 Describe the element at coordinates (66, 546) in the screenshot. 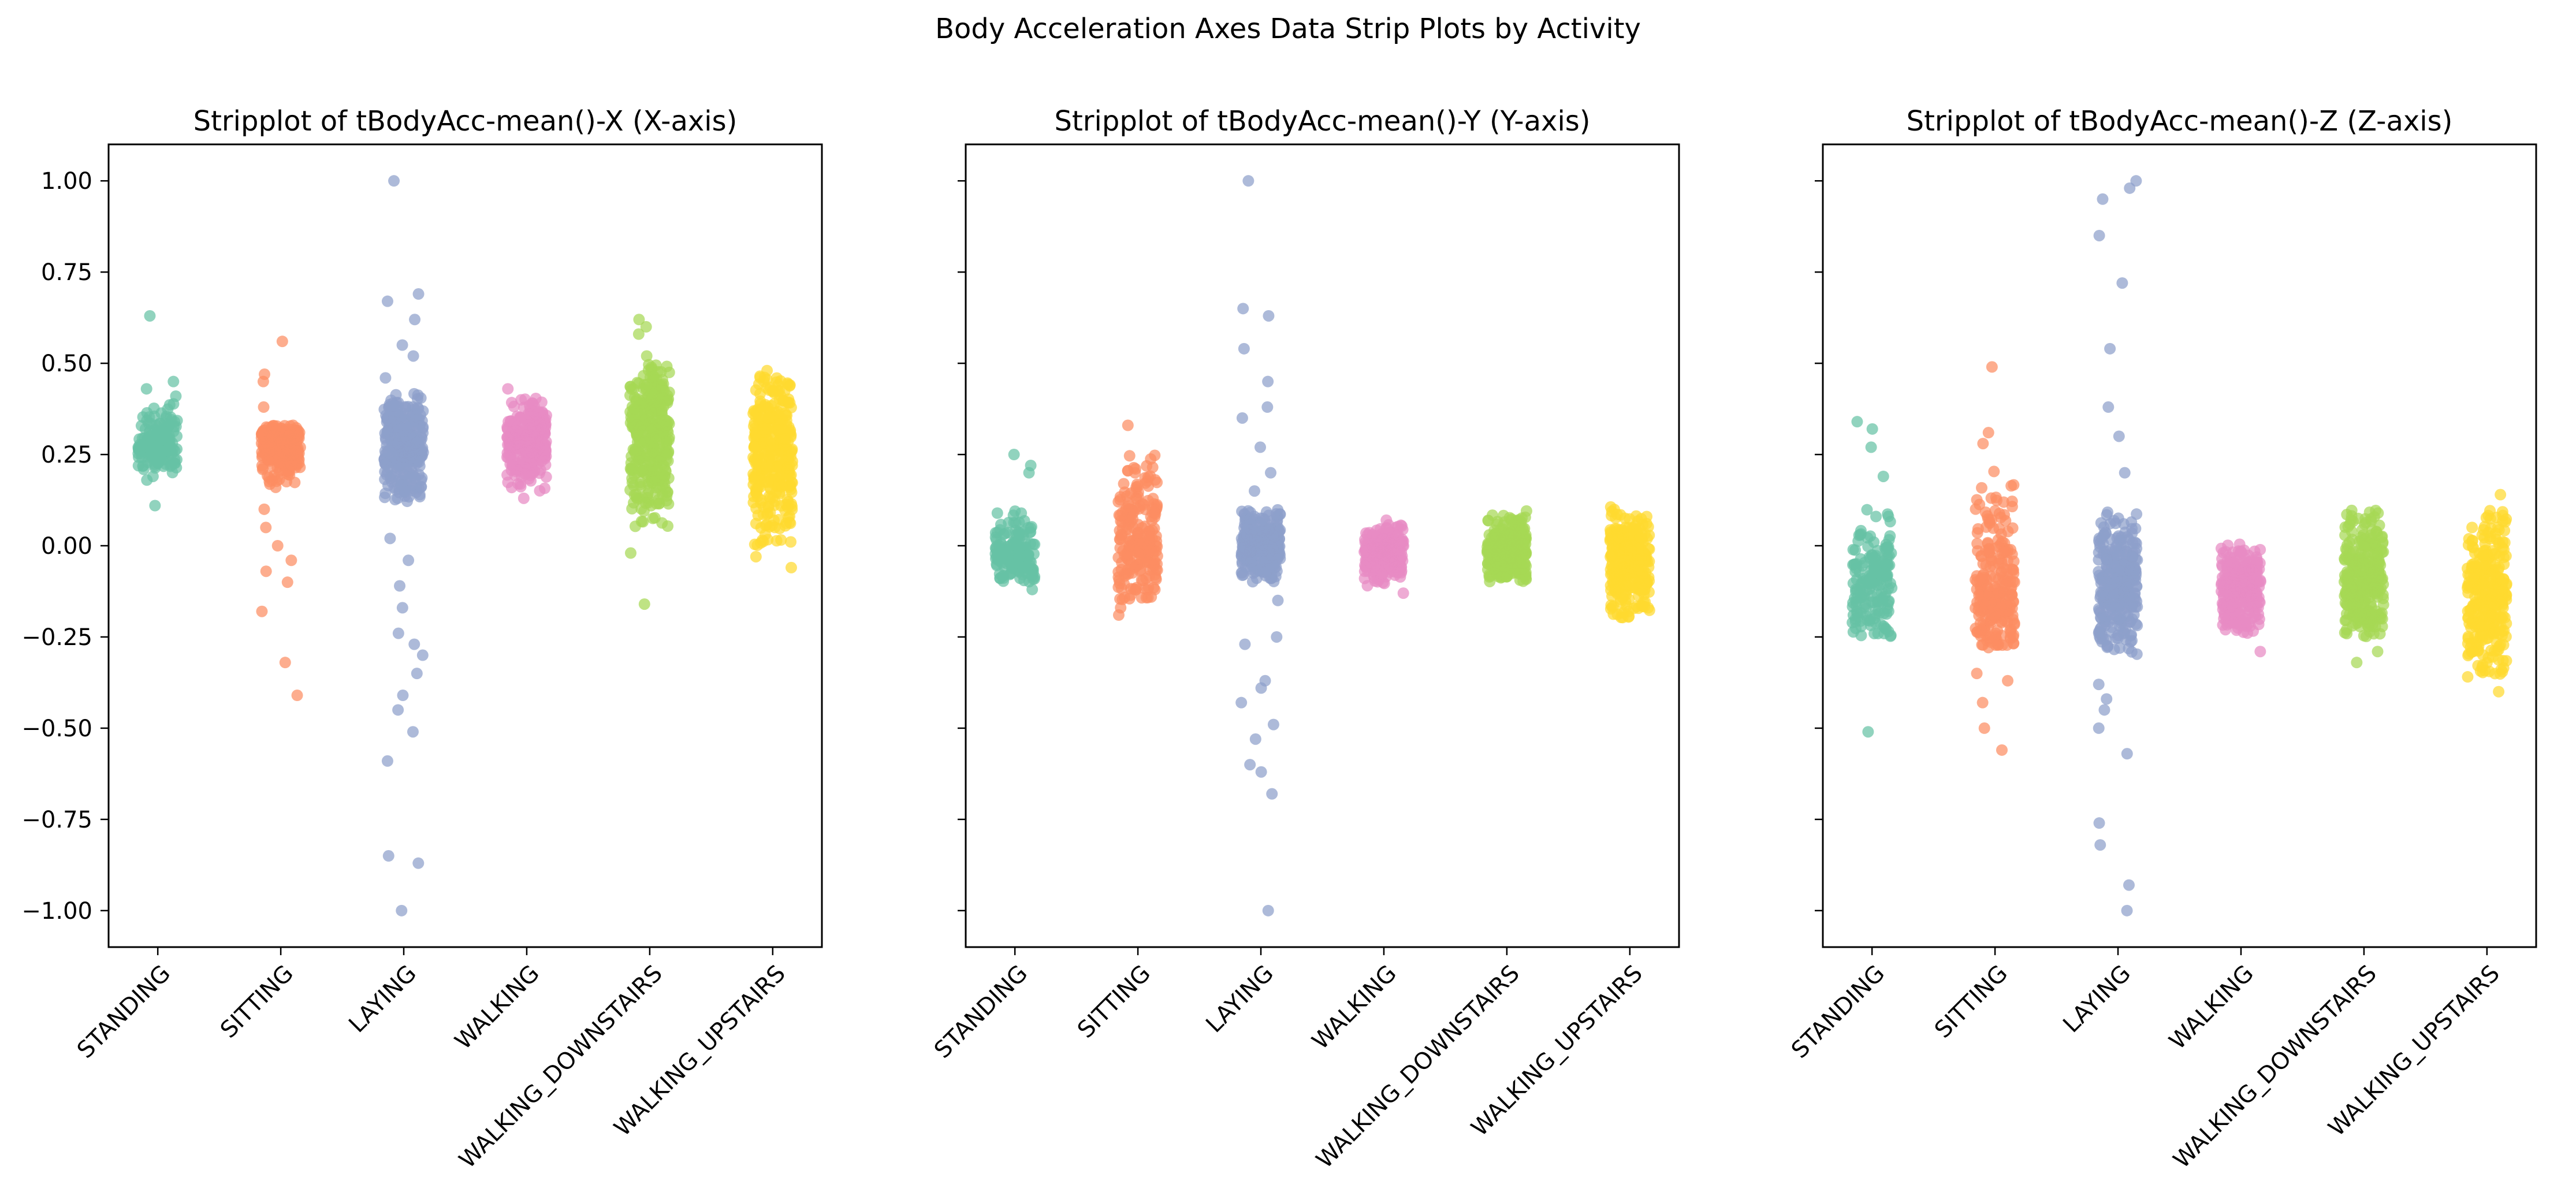

I see `y-tick-label: 0.00` at that location.